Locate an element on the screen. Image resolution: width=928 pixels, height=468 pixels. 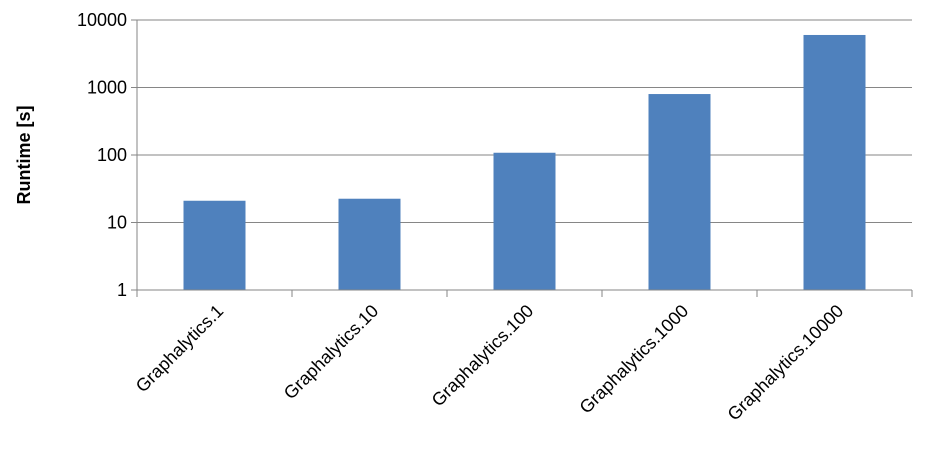
y-axis-title: Runtime [s] is located at coordinates (24, 155).